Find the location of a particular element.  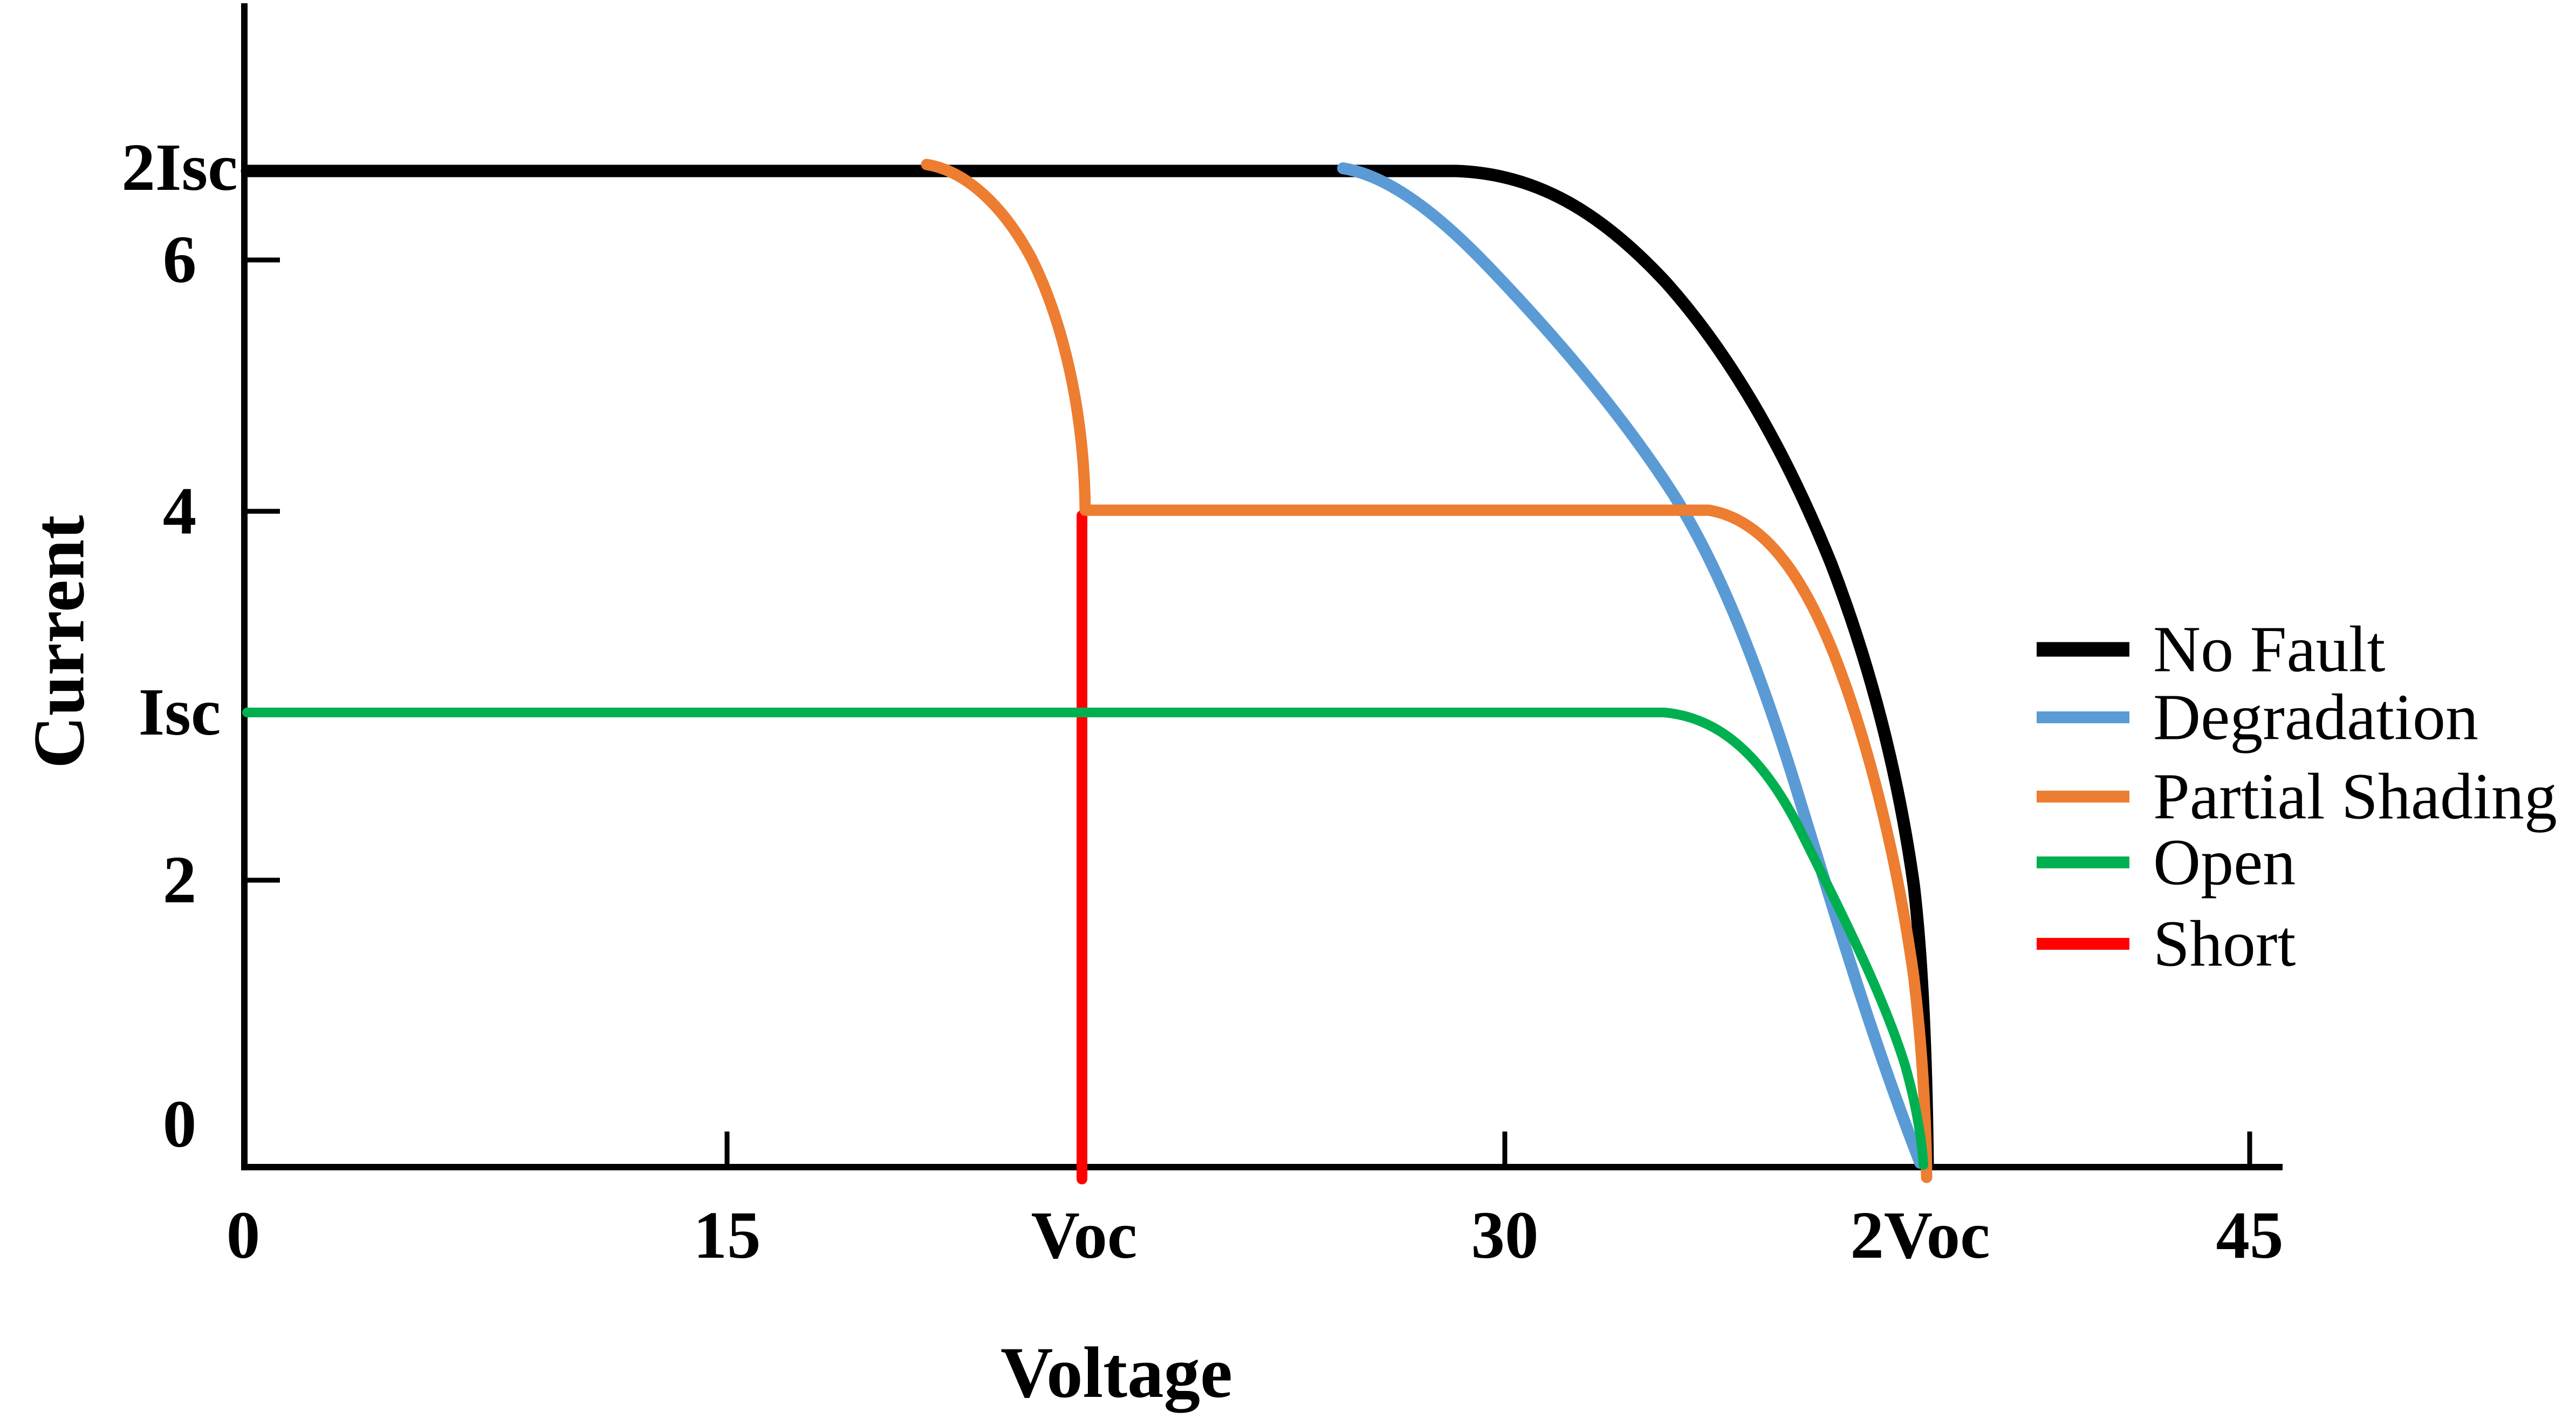

y-tick-label: 0 is located at coordinates (180, 1125).